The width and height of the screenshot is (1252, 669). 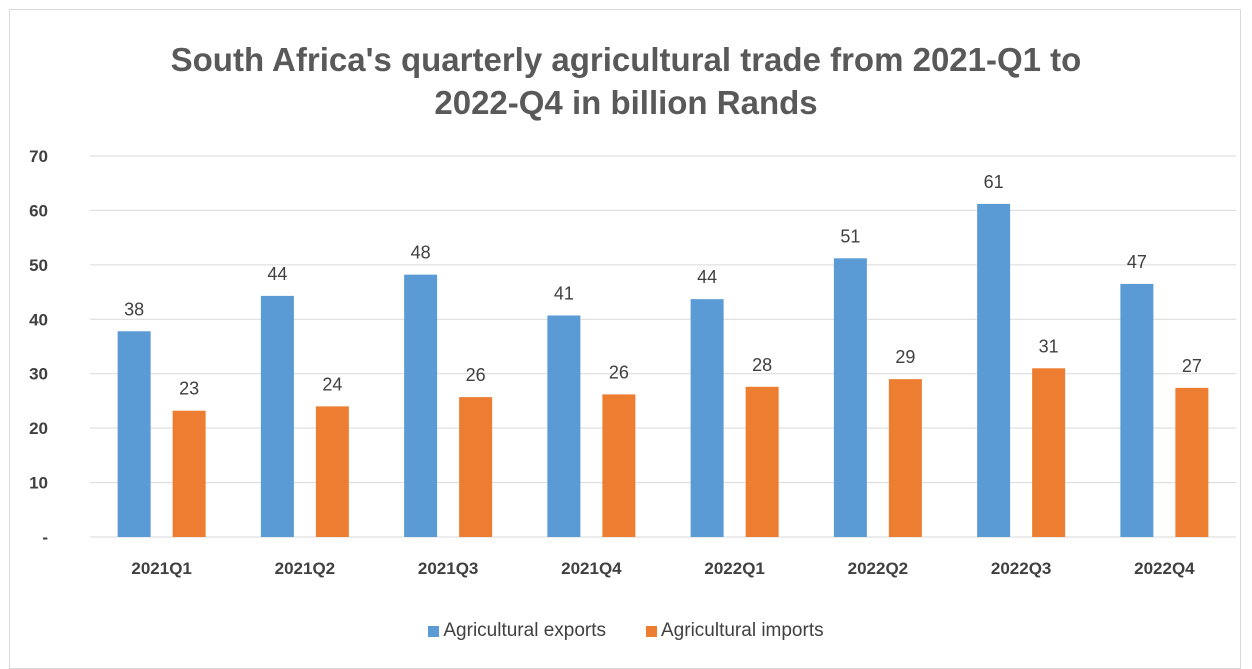 I want to click on y-tick-label-60: 60, so click(x=38, y=210).